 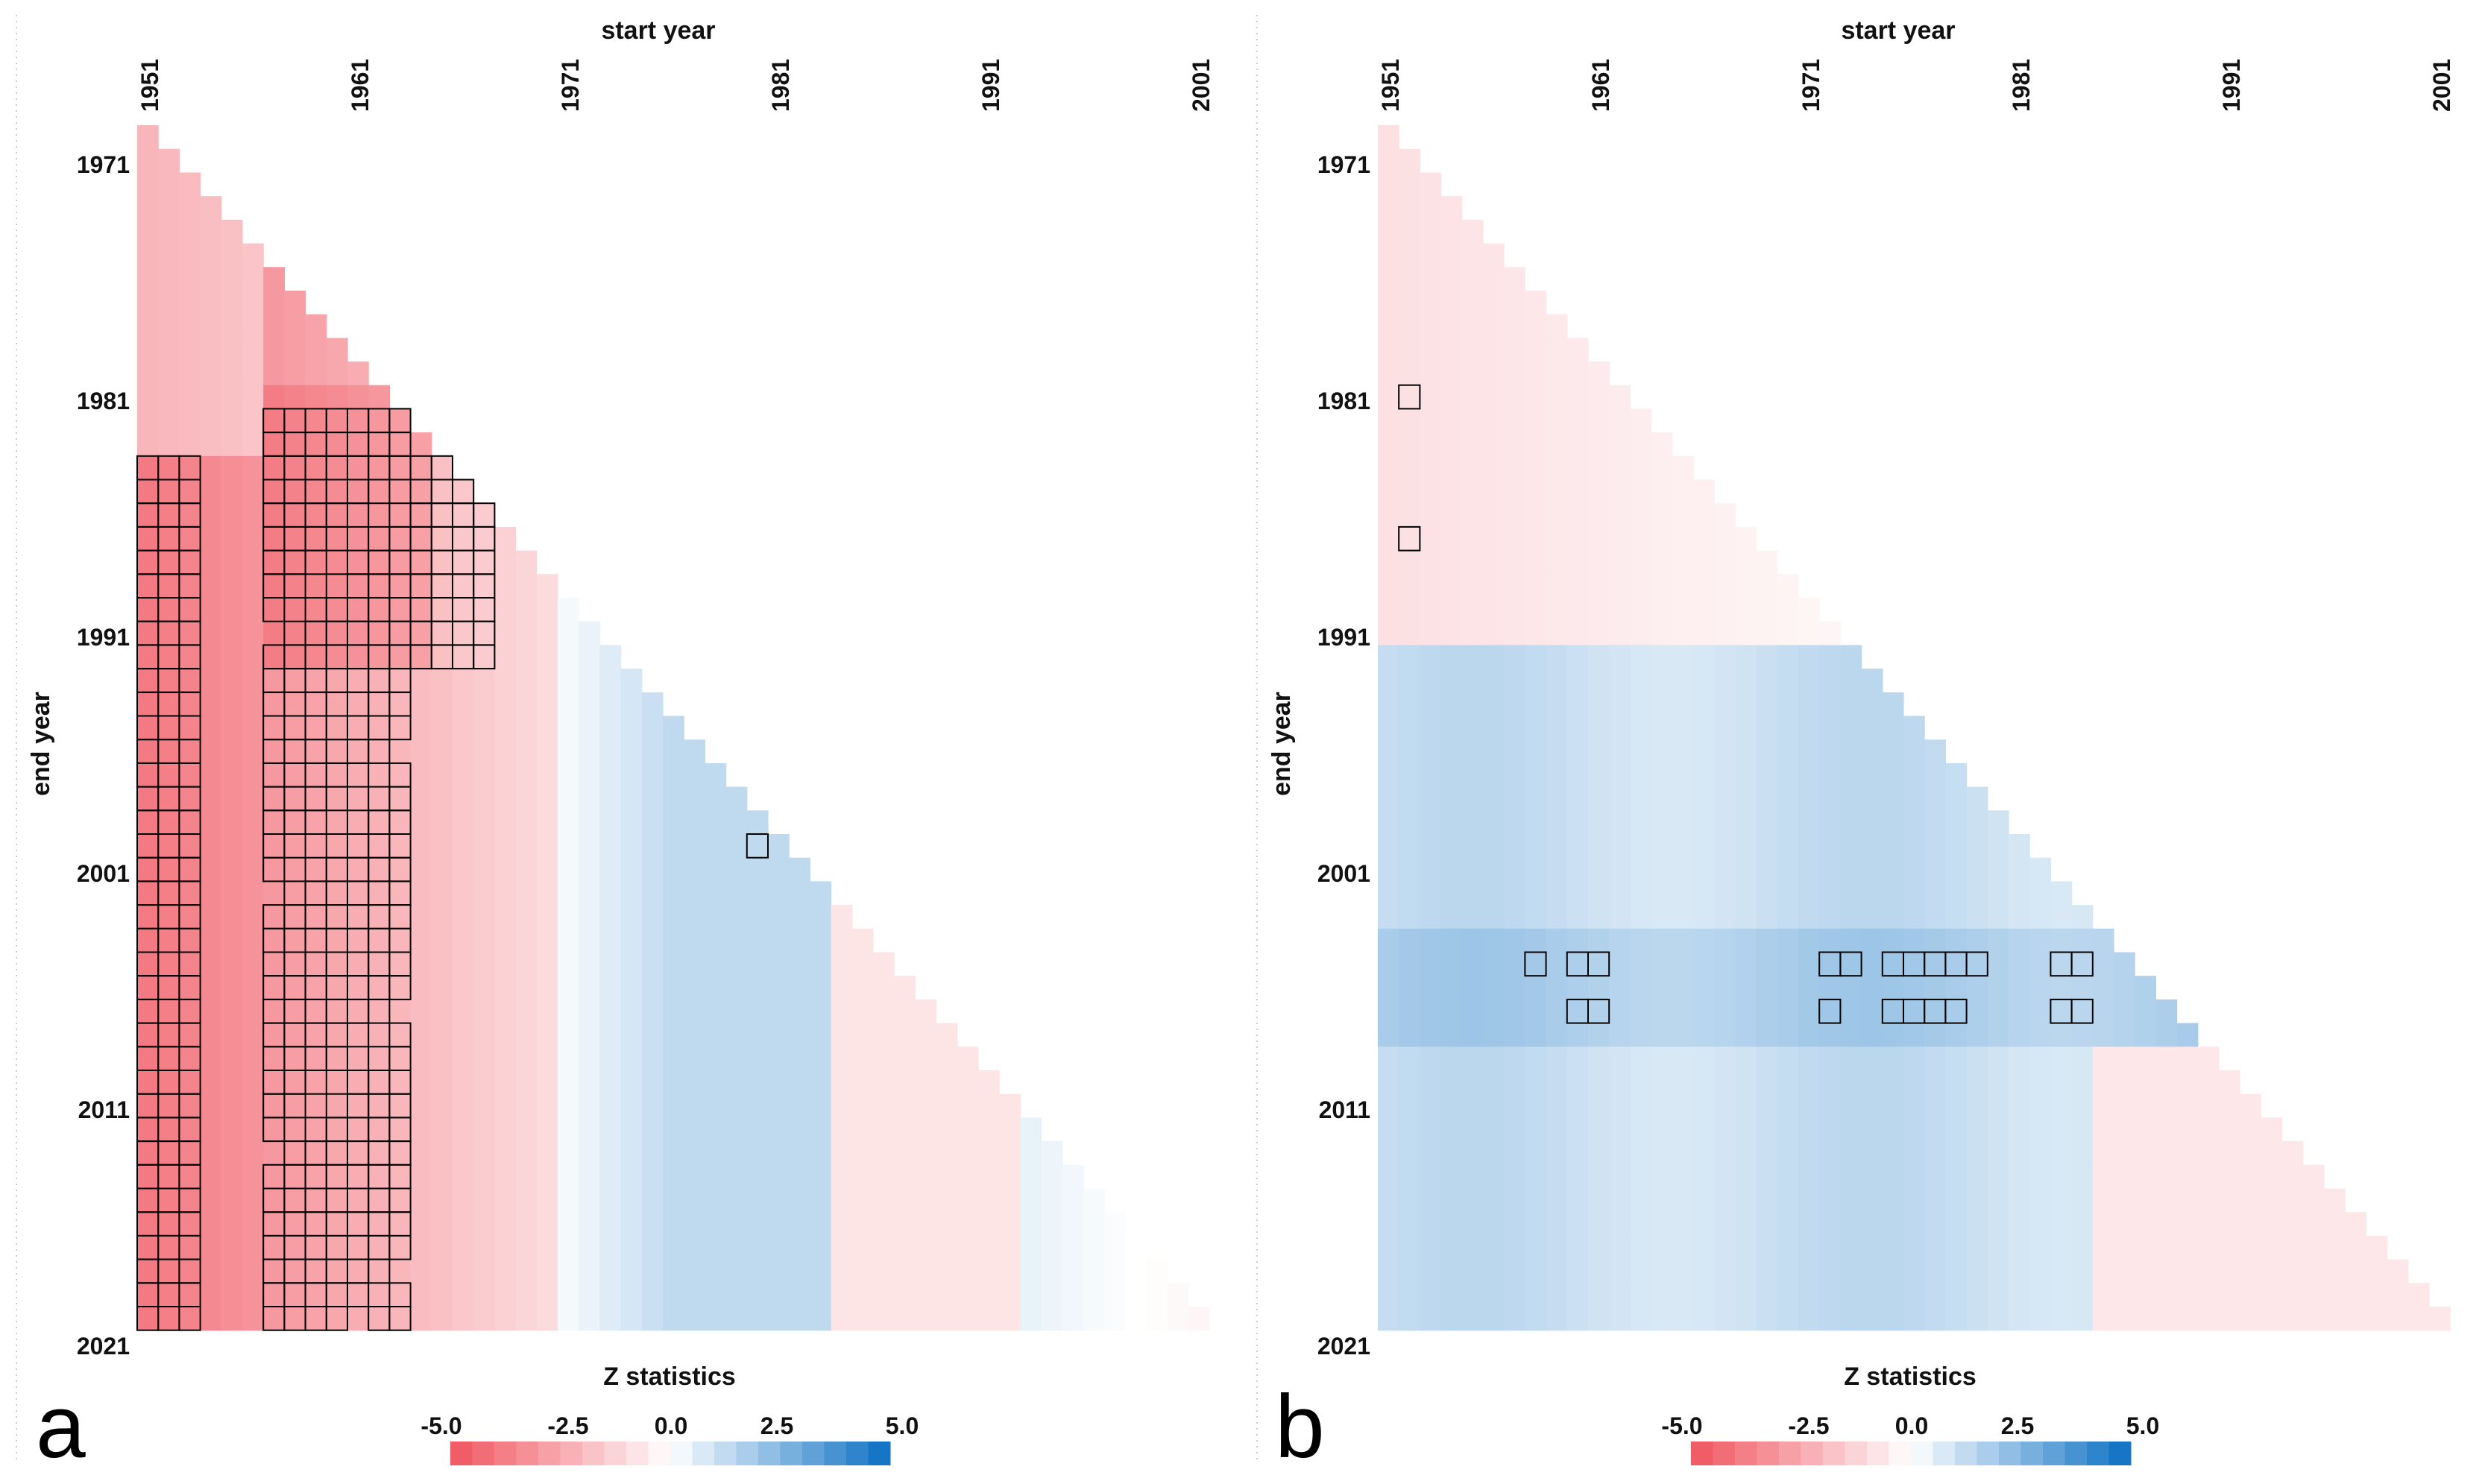 I want to click on panel-a-colorbar-tick-m2_5: -2.5, so click(x=567, y=1425).